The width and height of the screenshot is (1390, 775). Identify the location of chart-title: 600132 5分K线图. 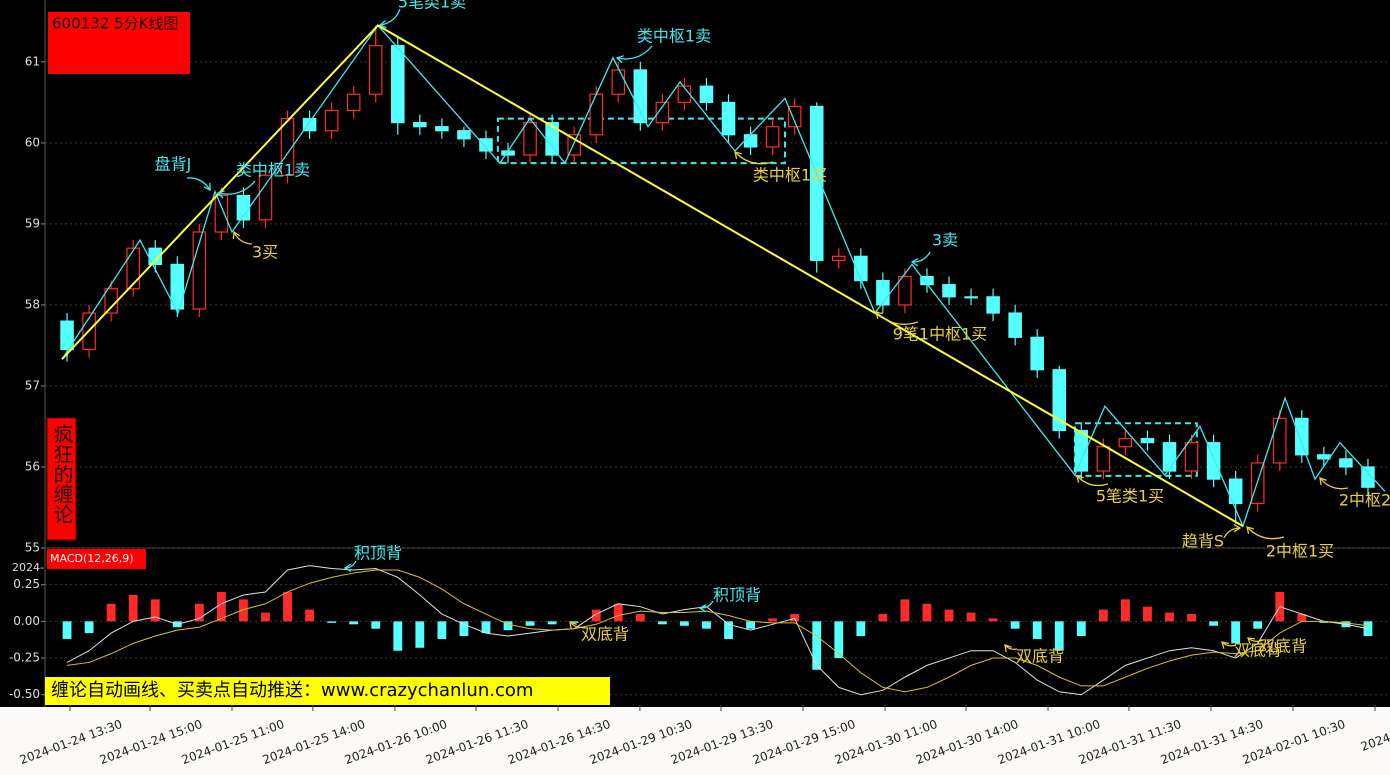
(115, 24).